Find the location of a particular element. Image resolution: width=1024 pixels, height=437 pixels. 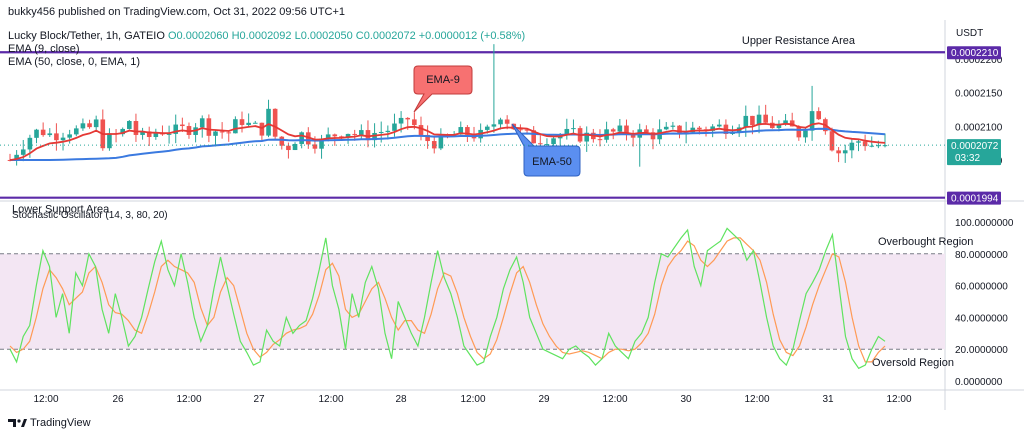

ema9-callout is located at coordinates (443, 89).